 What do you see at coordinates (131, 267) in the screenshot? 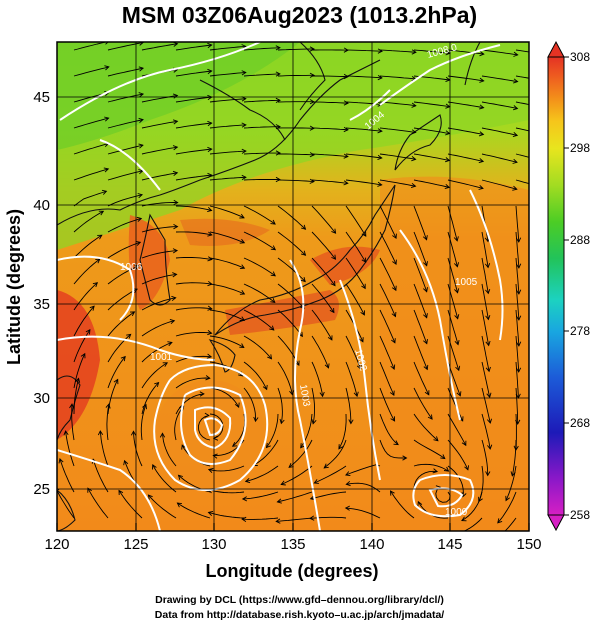
I see `isobar-label: 1006` at bounding box center [131, 267].